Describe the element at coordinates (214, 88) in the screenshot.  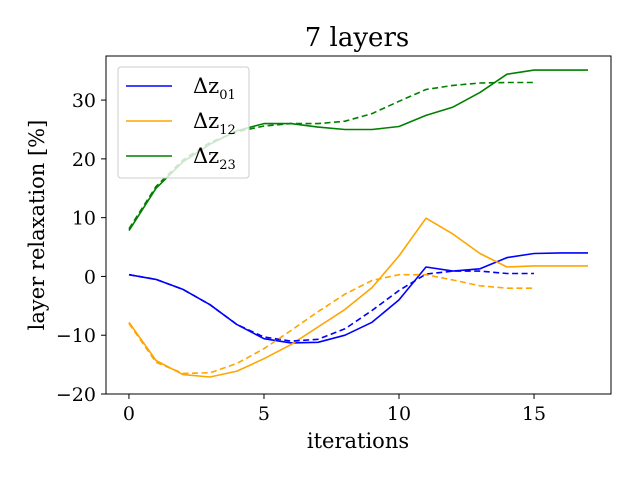
I see `legend-label-01: Δz01` at that location.